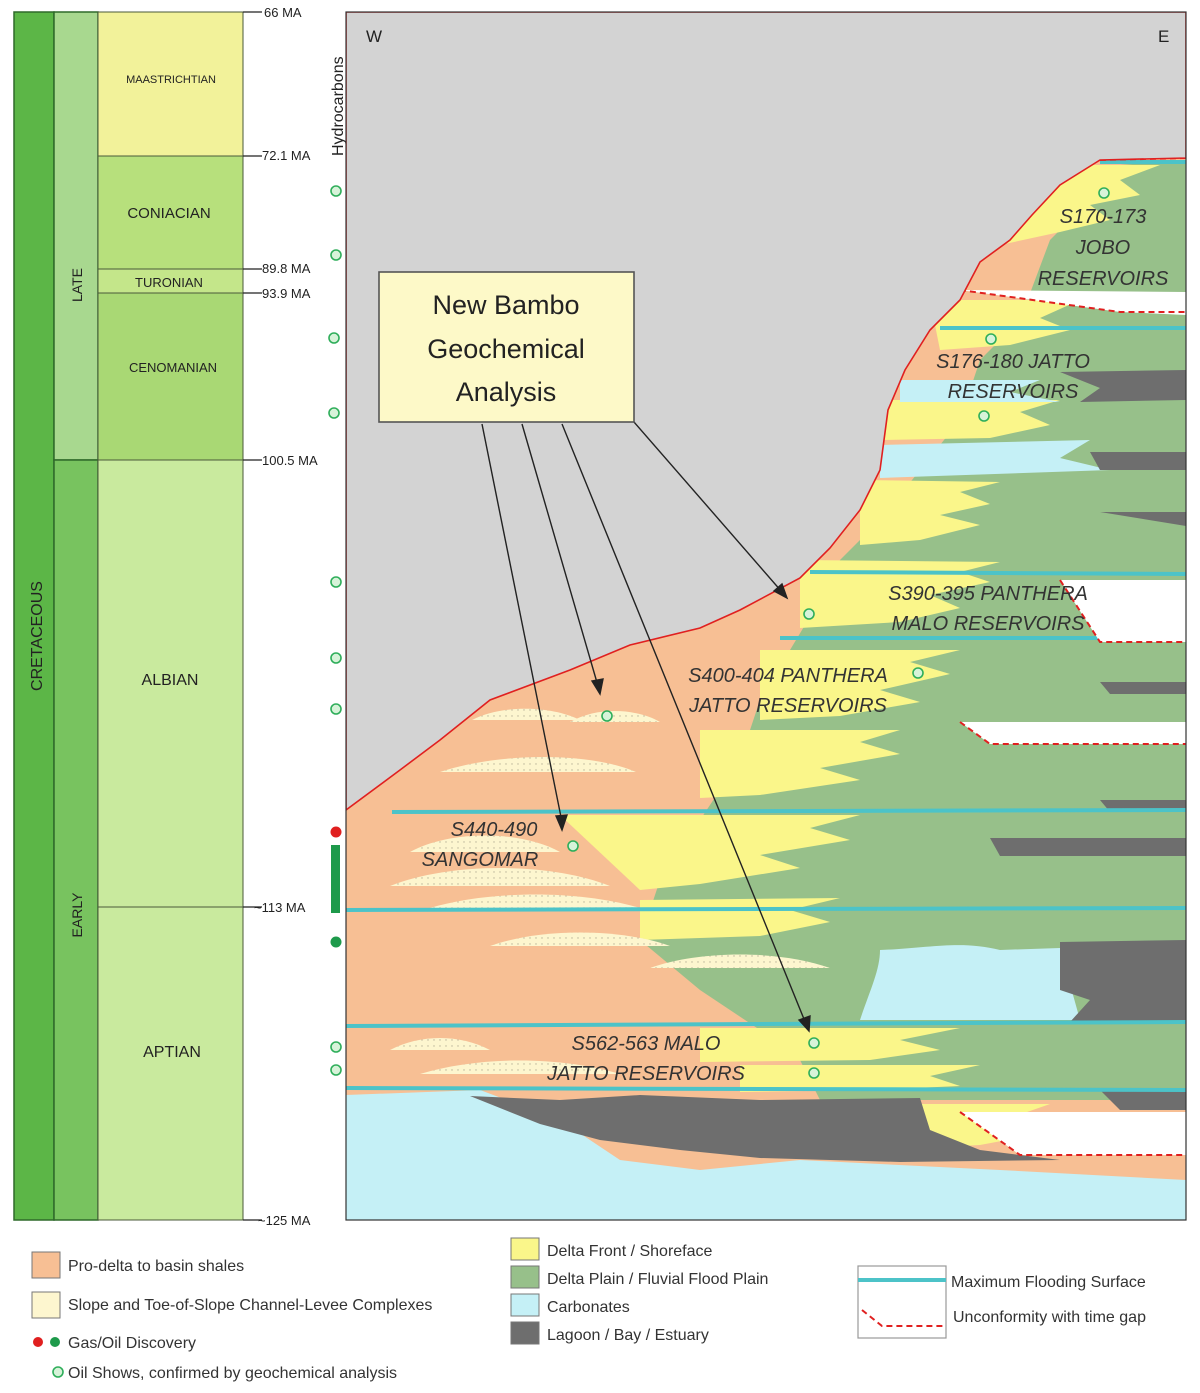 The image size is (1200, 1393). I want to click on age-label-89: 89.8 MA, so click(286, 268).